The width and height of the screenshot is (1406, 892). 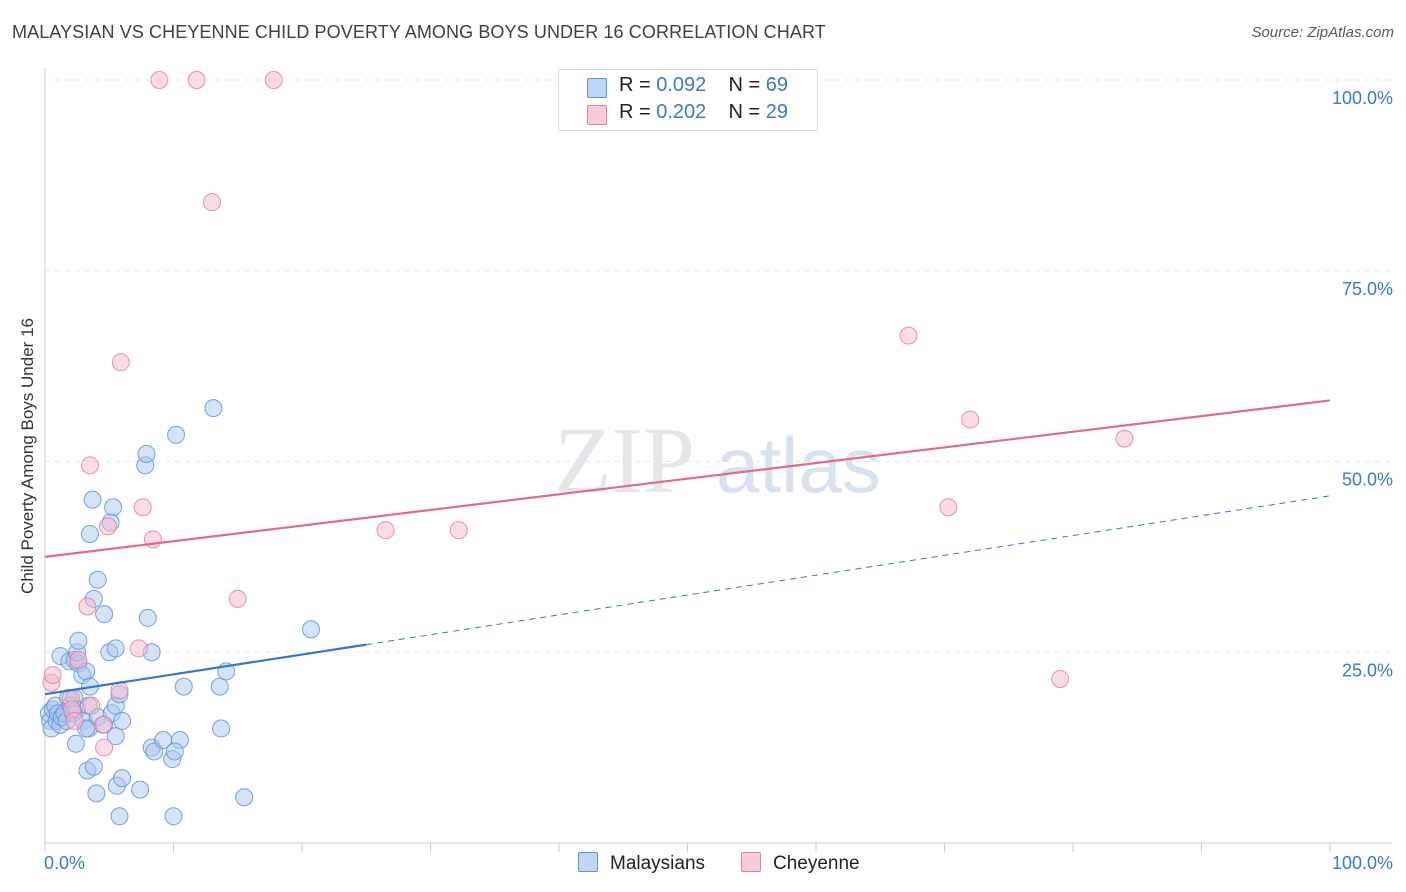 I want to click on trend-line-extension-malaysians, so click(x=848, y=570).